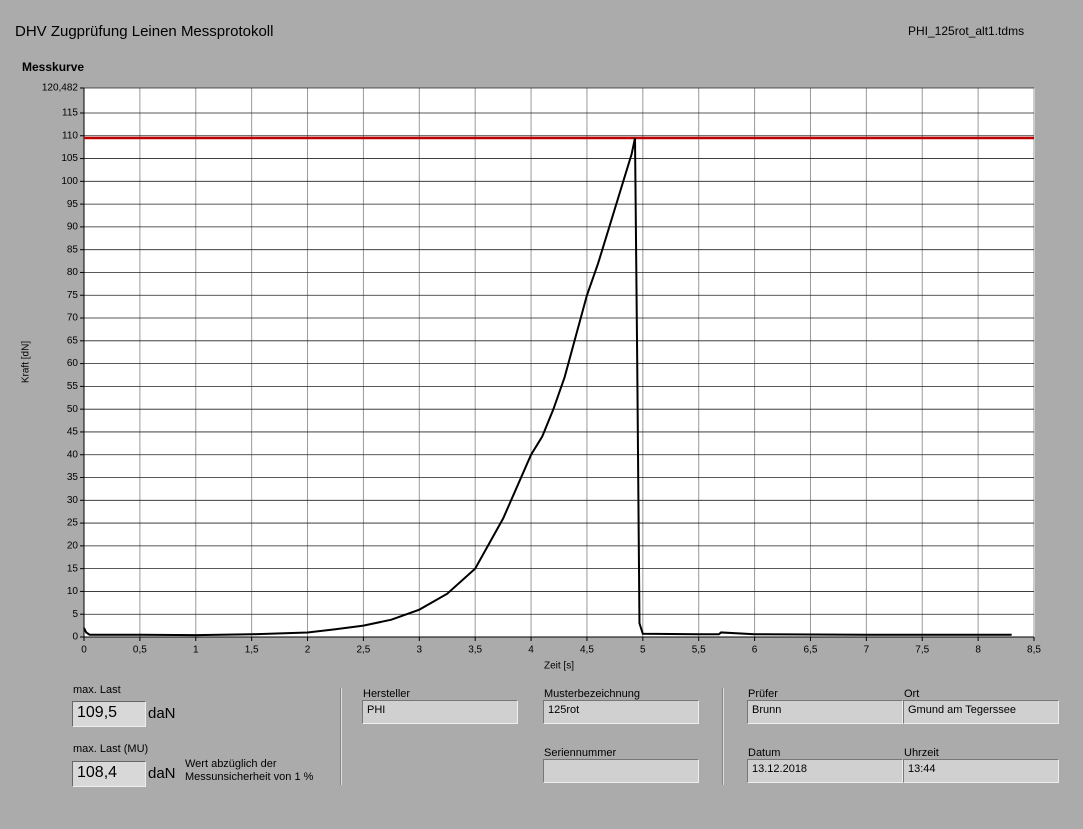  I want to click on x-tick-label: 3,5, so click(475, 650).